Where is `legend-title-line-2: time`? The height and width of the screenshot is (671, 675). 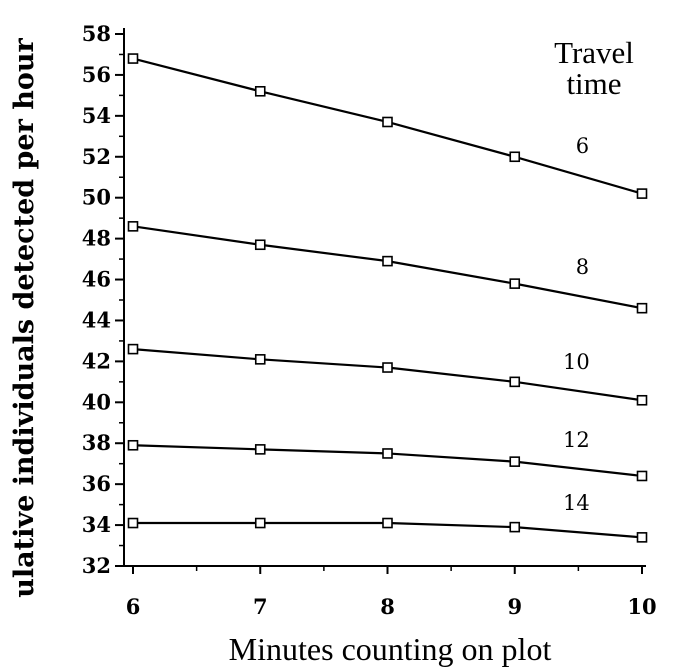 legend-title-line-2: time is located at coordinates (593, 83).